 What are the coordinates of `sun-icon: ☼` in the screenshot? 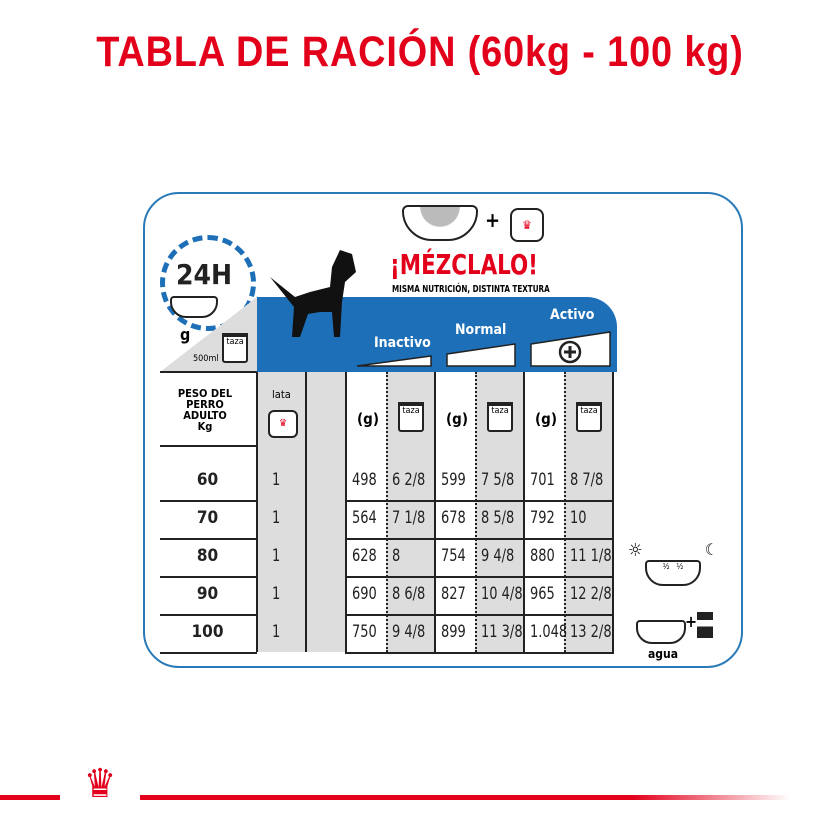 It's located at (635, 550).